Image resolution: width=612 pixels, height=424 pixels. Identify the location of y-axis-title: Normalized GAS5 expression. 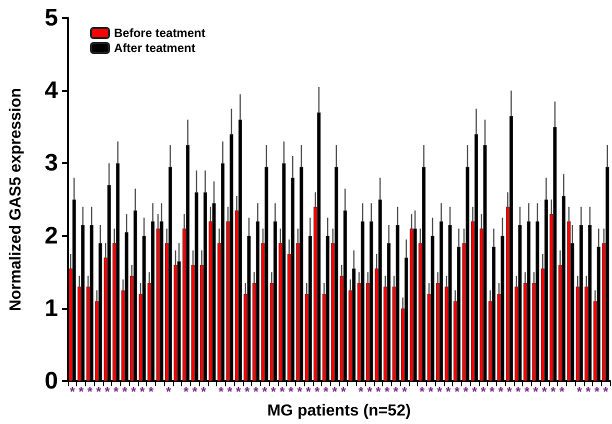
(16, 200).